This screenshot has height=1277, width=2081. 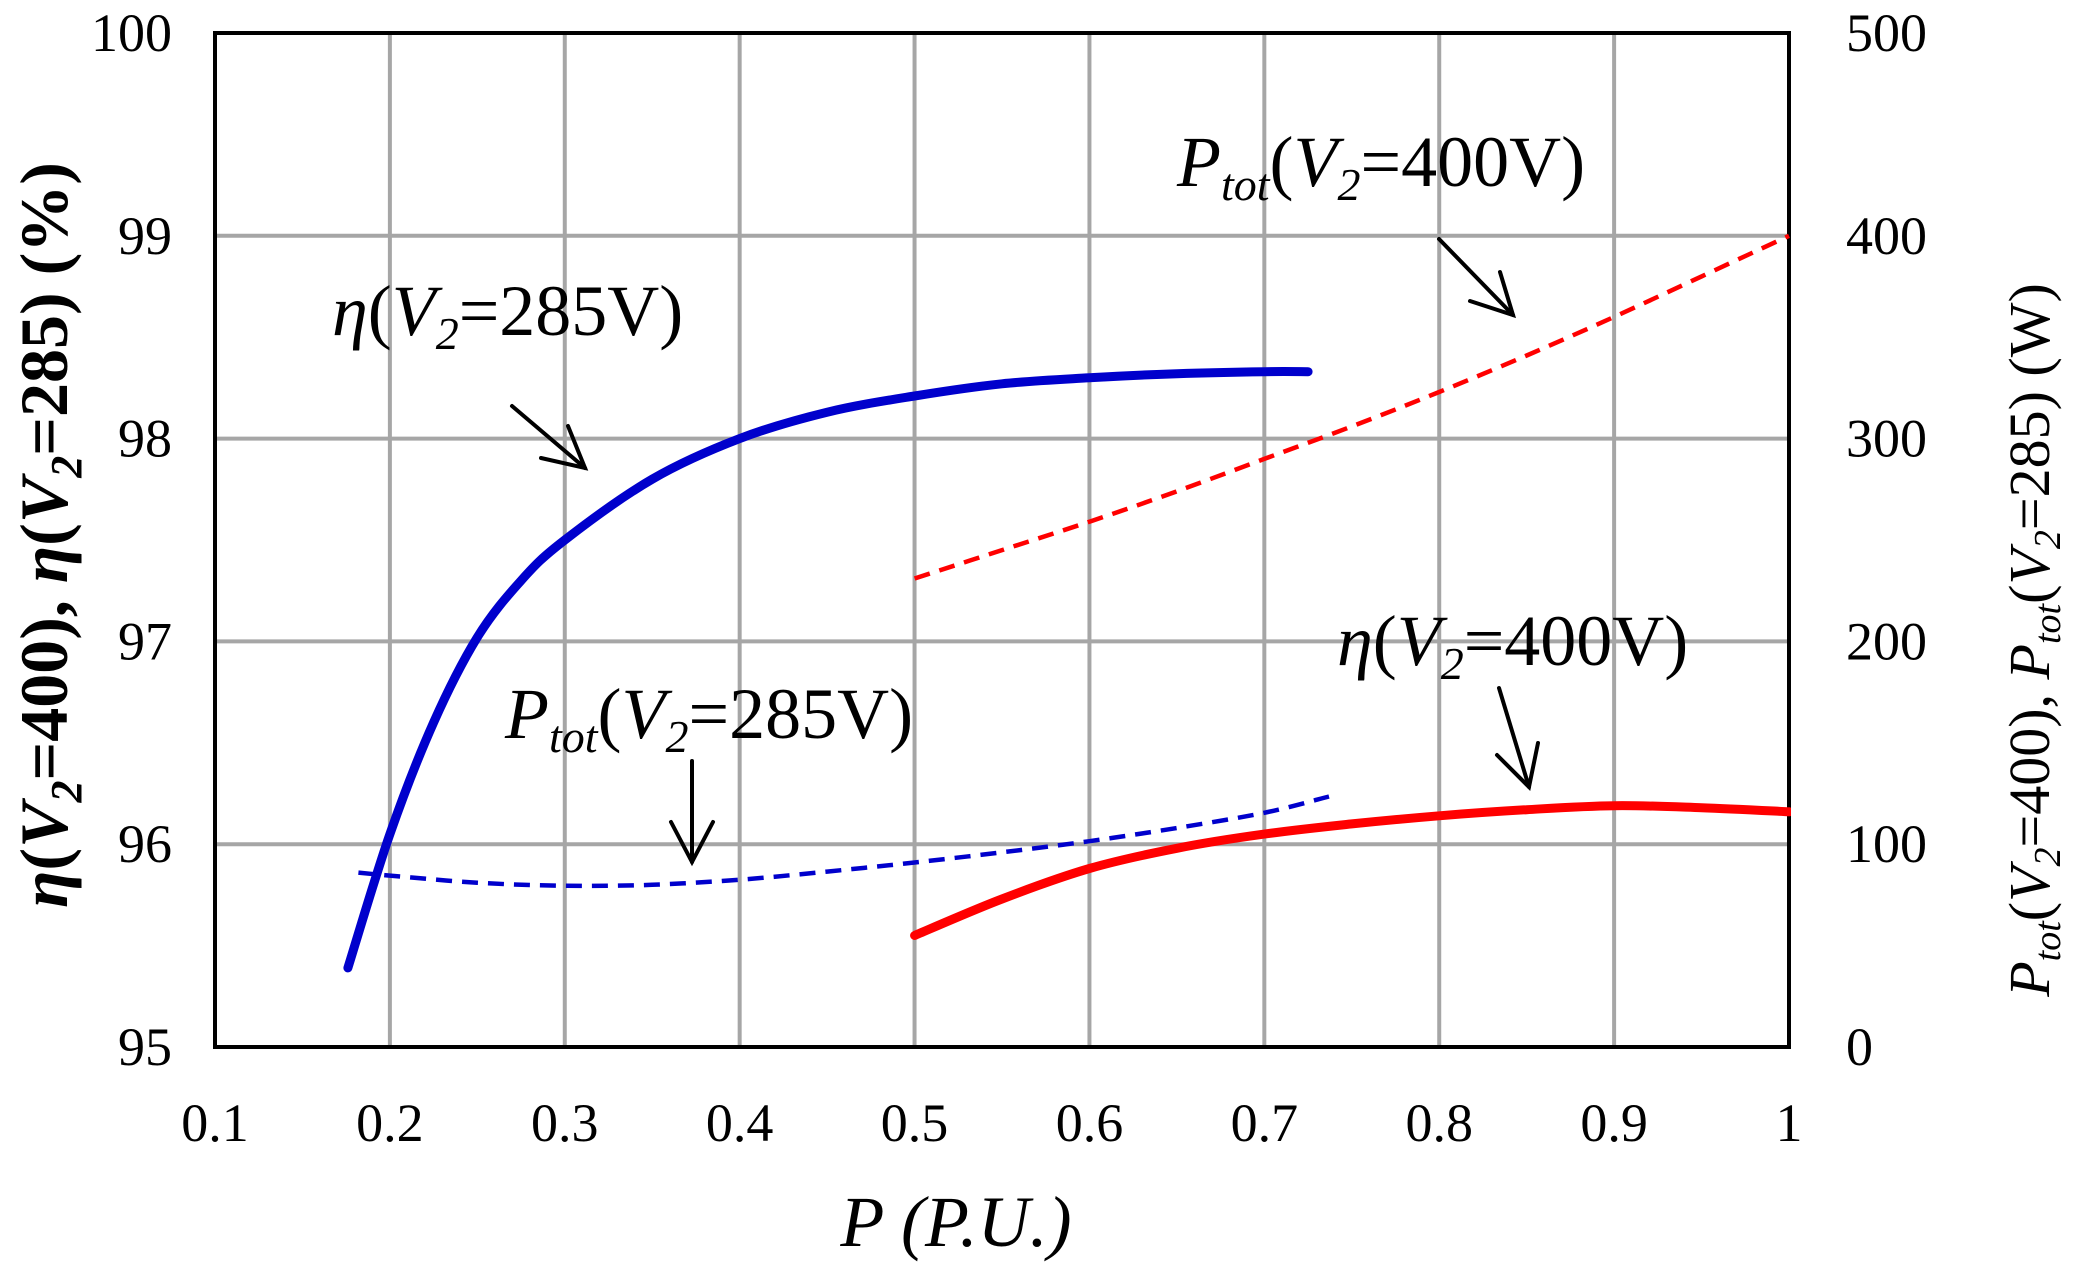 What do you see at coordinates (1614, 1123) in the screenshot?
I see `x-tick-label: 0.9` at bounding box center [1614, 1123].